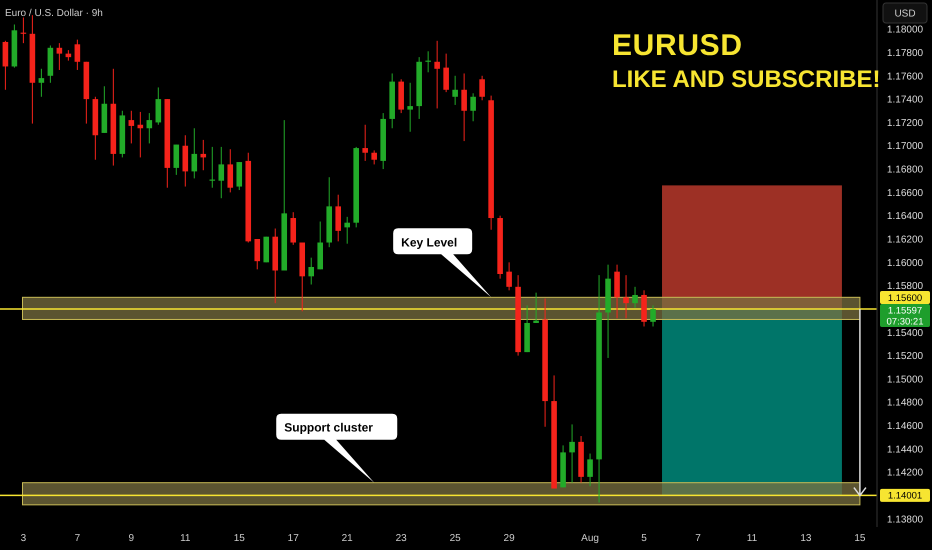 This screenshot has width=932, height=550. I want to click on x-tick-label: Aug, so click(590, 538).